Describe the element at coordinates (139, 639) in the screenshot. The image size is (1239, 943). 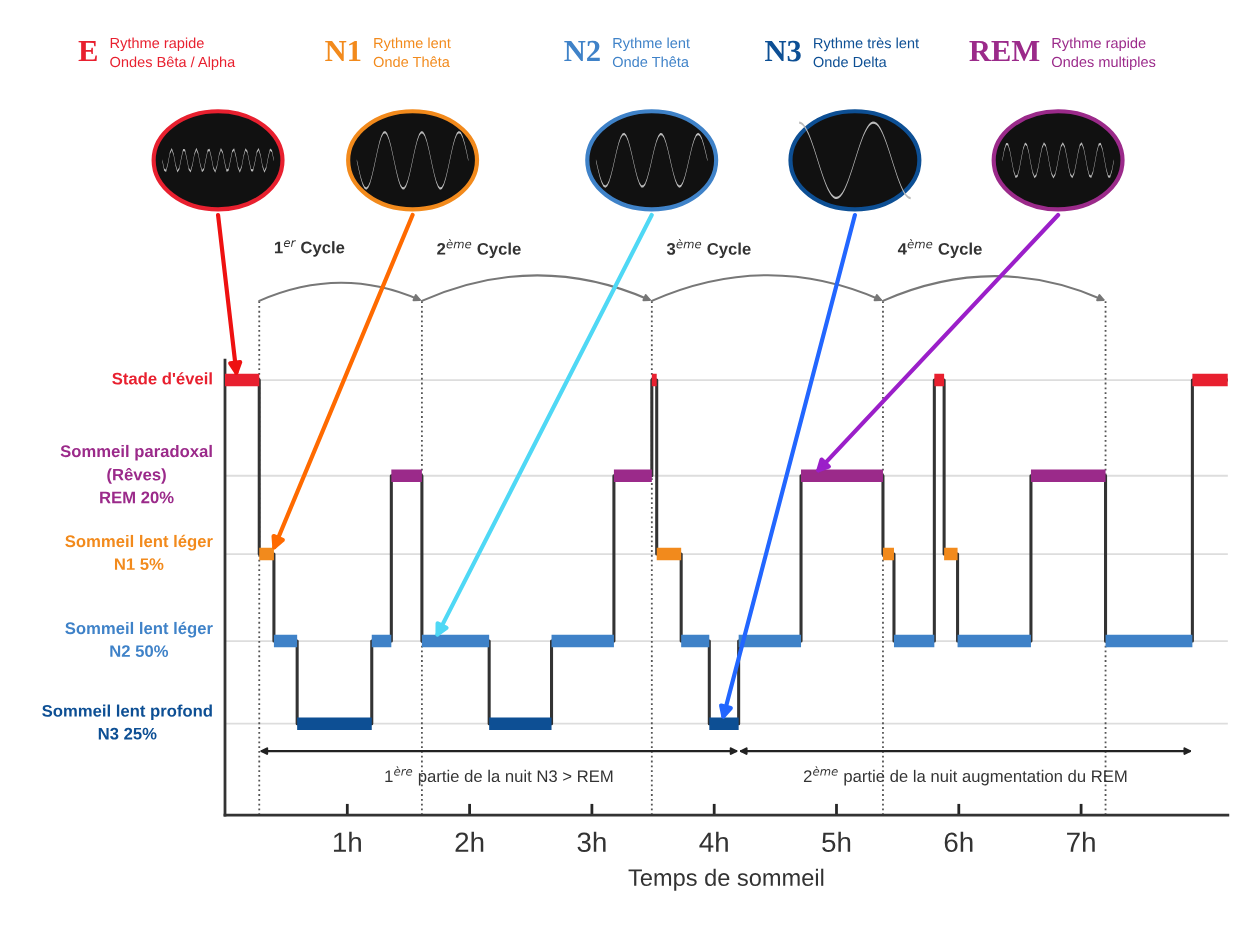
I see `ref-line-label: Sommeil lent léger N2 50%` at that location.